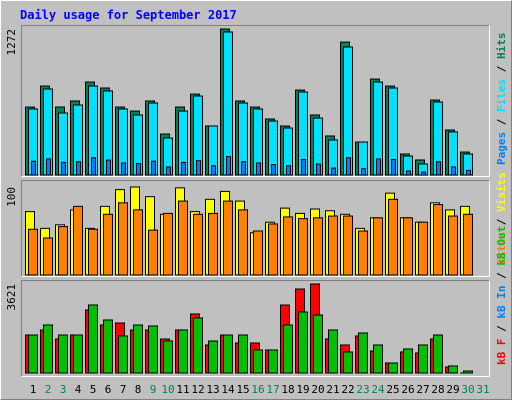 Image resolution: width=512 pixels, height=400 pixels. I want to click on x-tick-label: 5, so click(93, 389).